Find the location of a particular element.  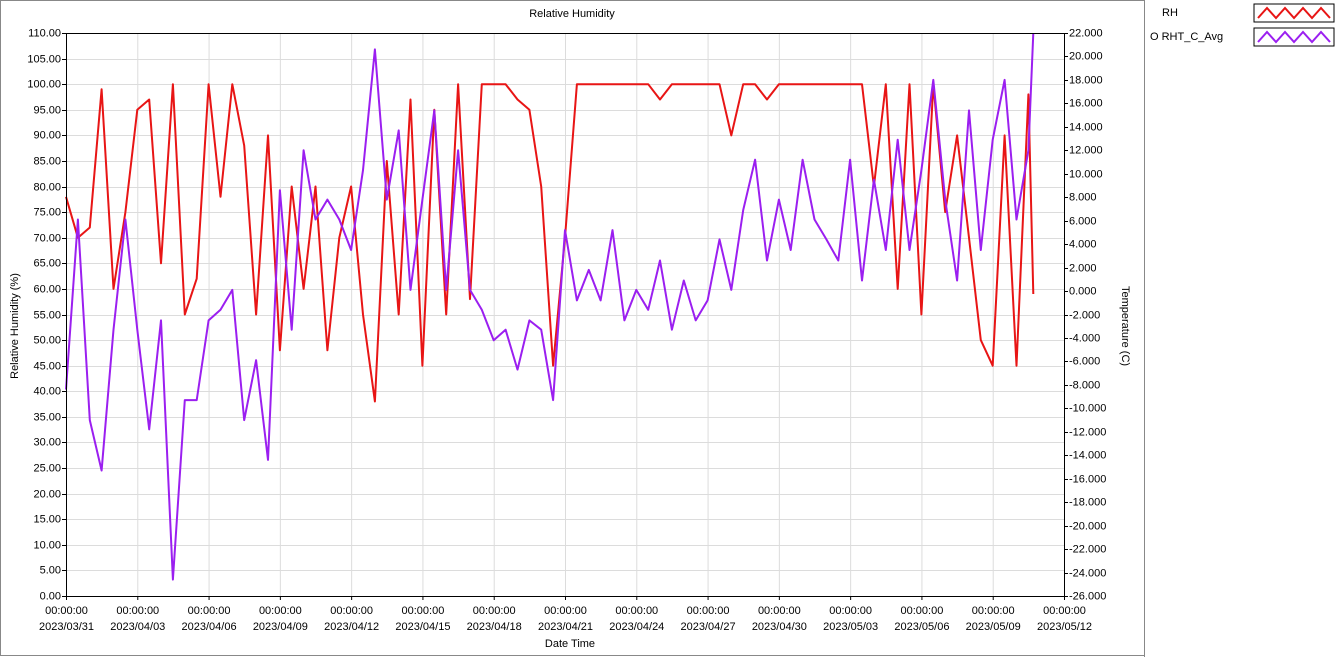

y2-tick-label: -26.000 is located at coordinates (1087, 596).